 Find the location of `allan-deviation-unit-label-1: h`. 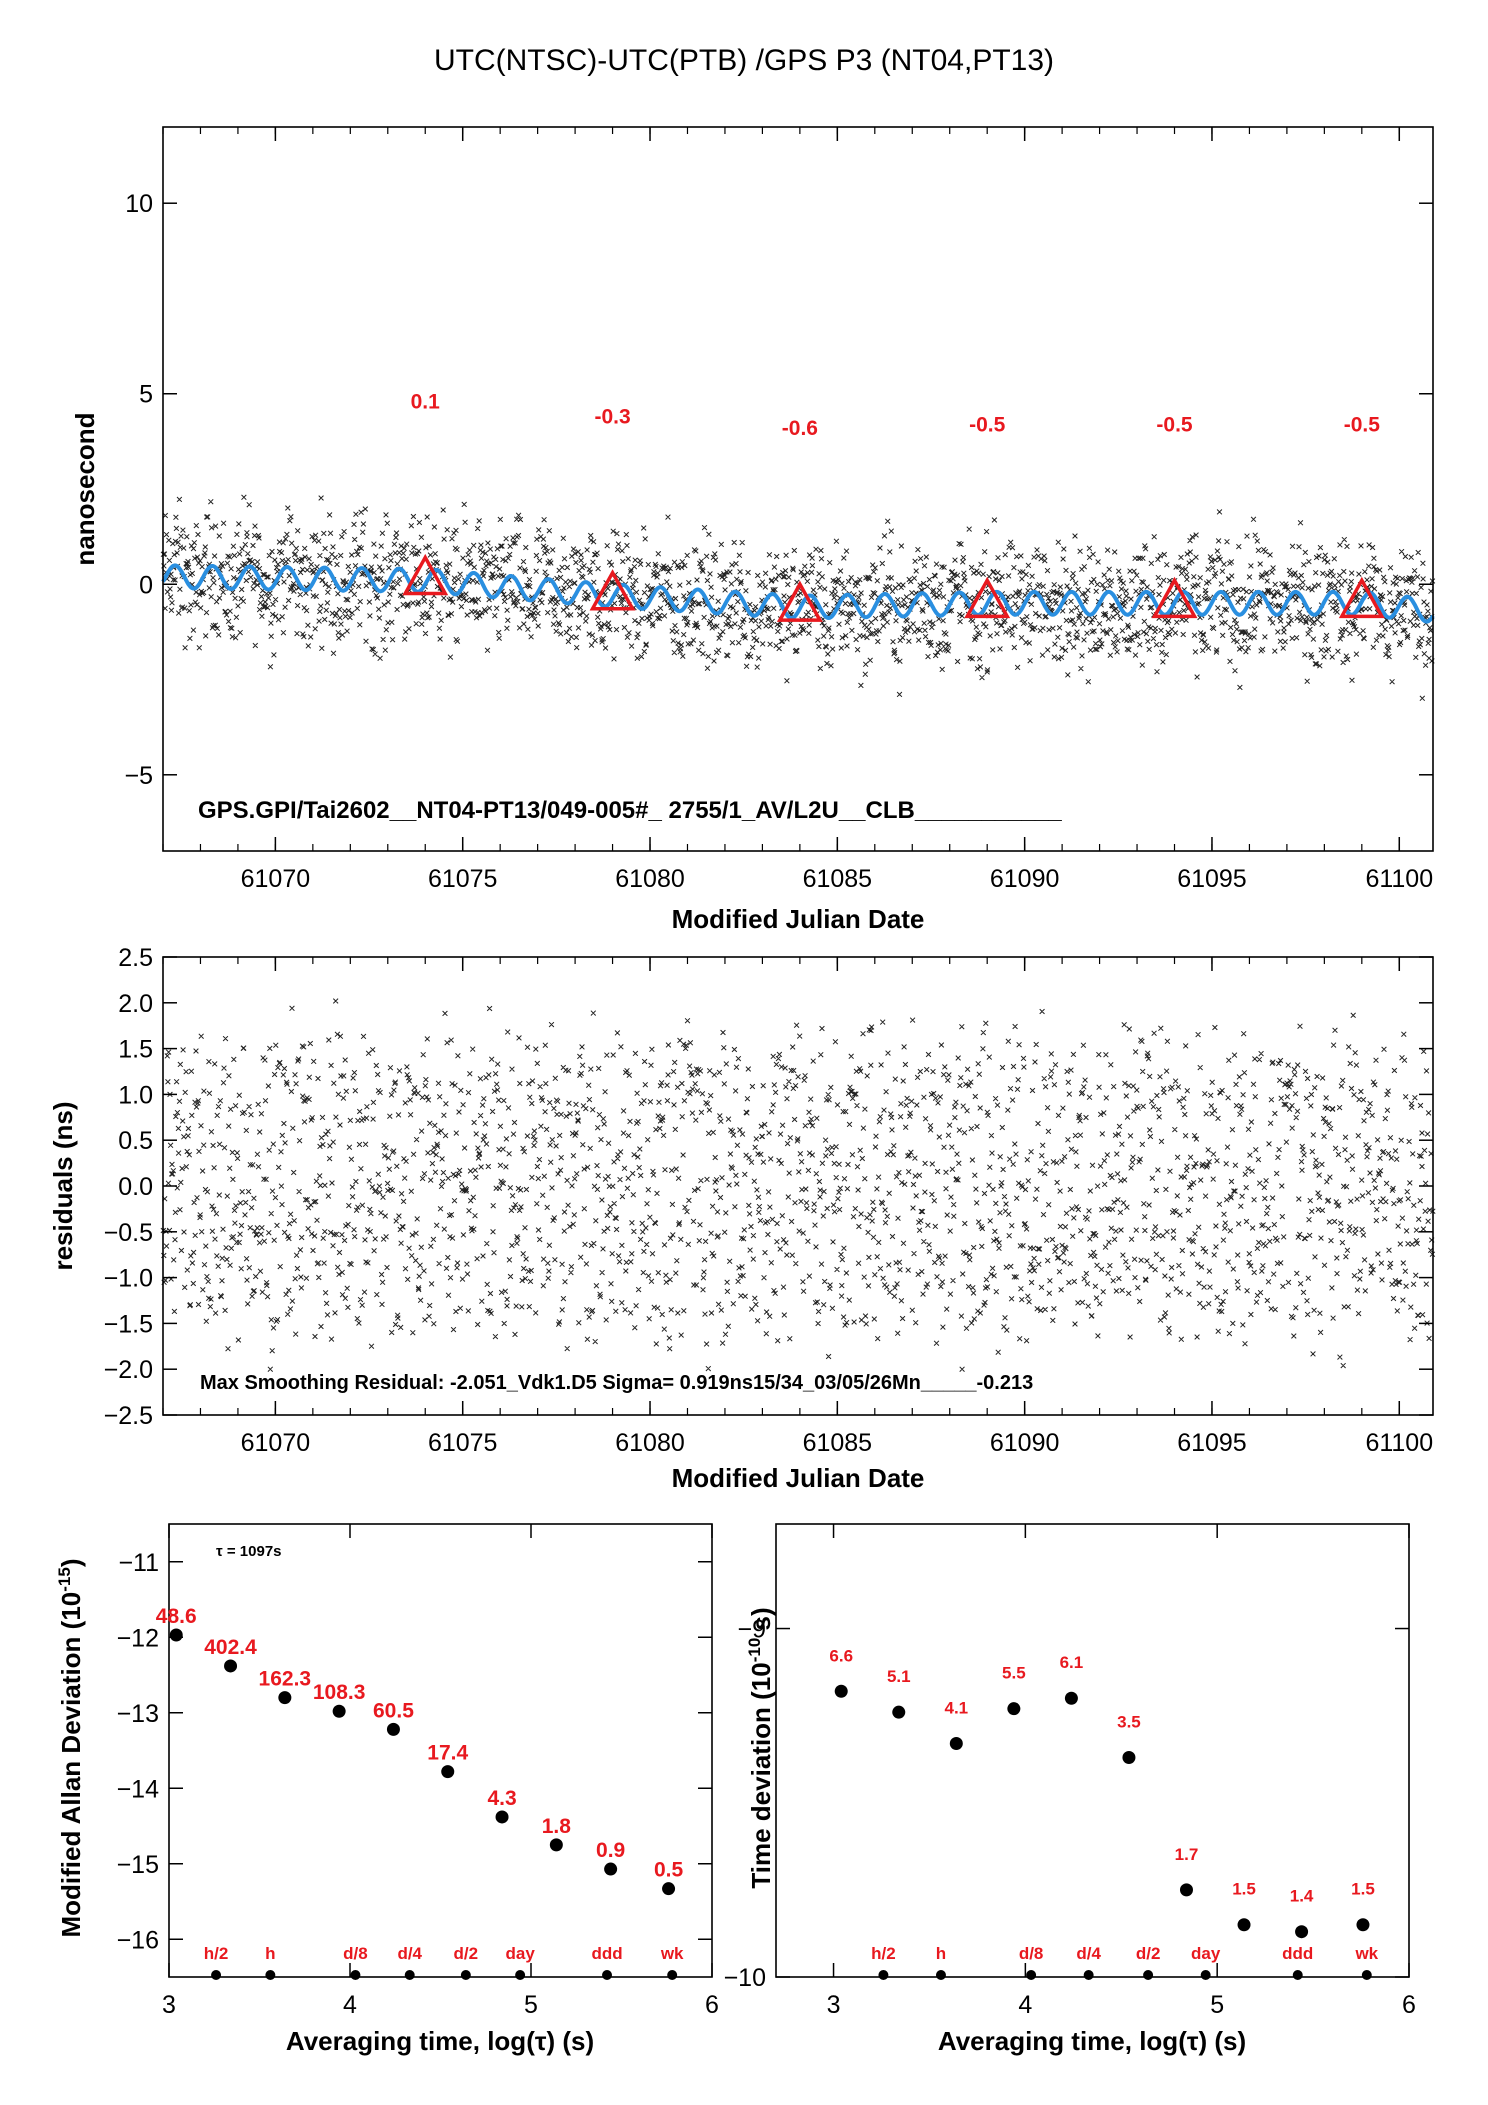

allan-deviation-unit-label-1: h is located at coordinates (270, 1953).